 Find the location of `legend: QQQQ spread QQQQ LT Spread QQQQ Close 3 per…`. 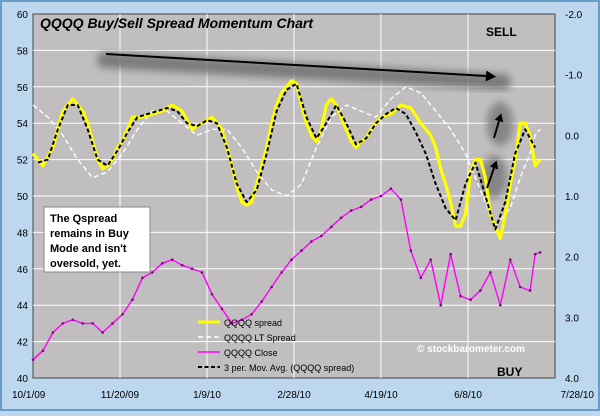

legend: QQQQ spread QQQQ LT Spread QQQQ Close 3 per… is located at coordinates (276, 345).